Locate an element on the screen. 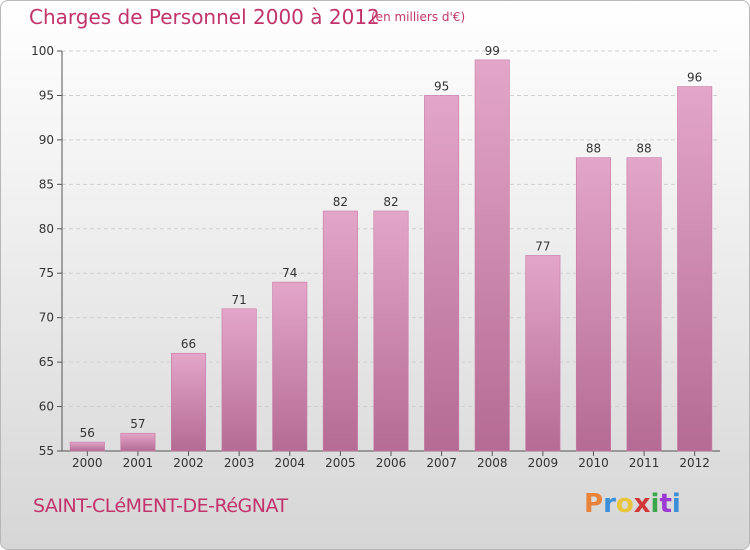  y-tick-label: 65 is located at coordinates (46, 362).